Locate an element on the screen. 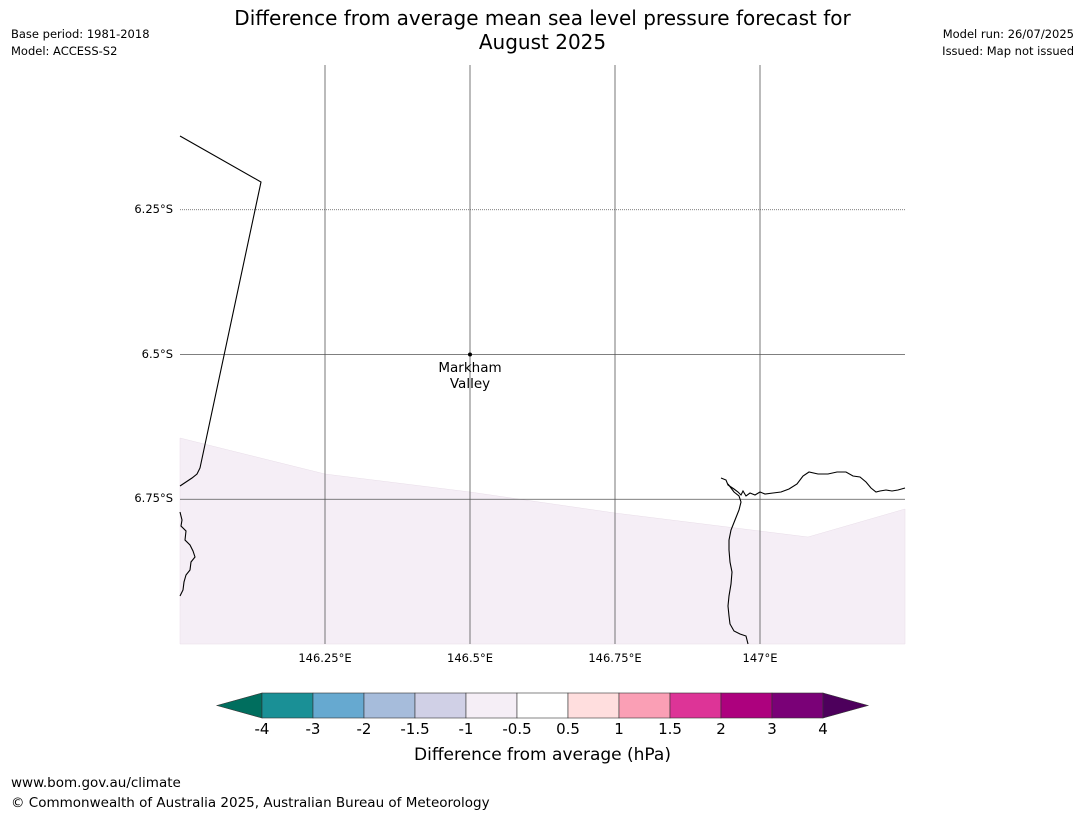 This screenshot has width=1085, height=816. place-label: Markham Valley is located at coordinates (470, 376).